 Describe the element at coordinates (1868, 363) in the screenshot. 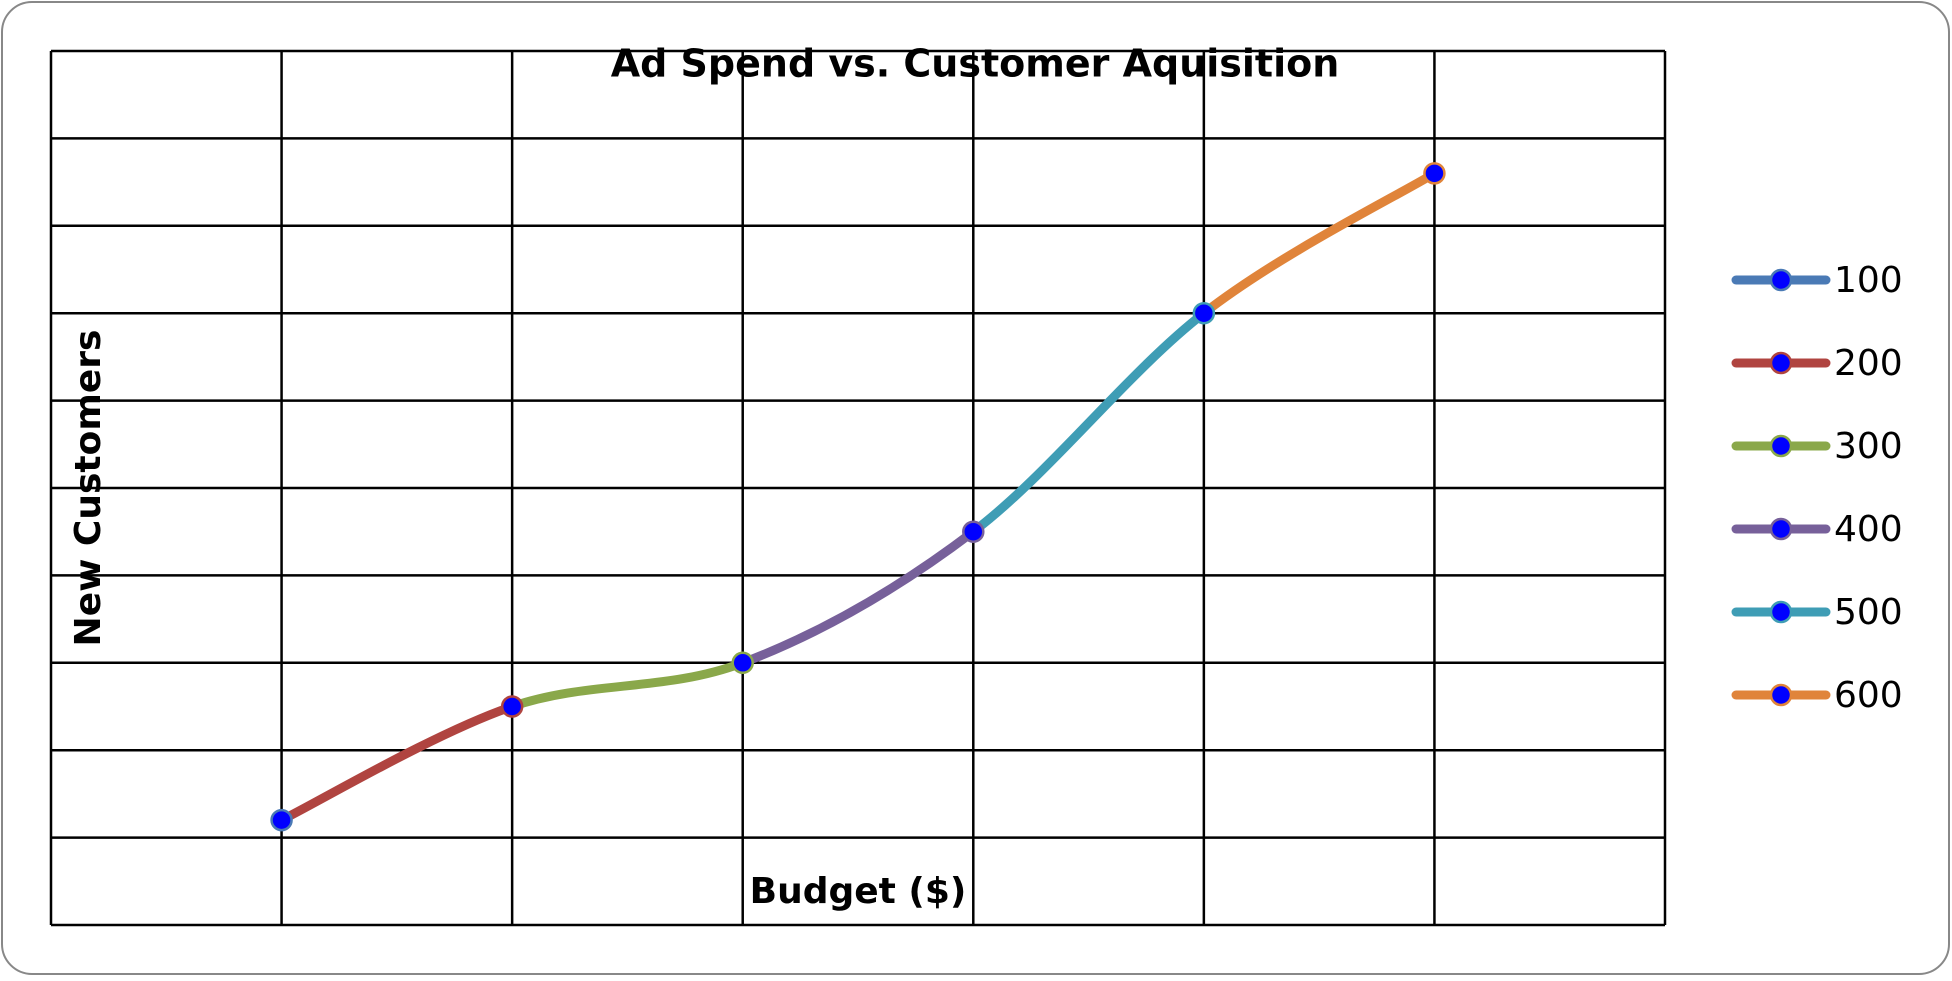

I see `legend-label: 200` at that location.